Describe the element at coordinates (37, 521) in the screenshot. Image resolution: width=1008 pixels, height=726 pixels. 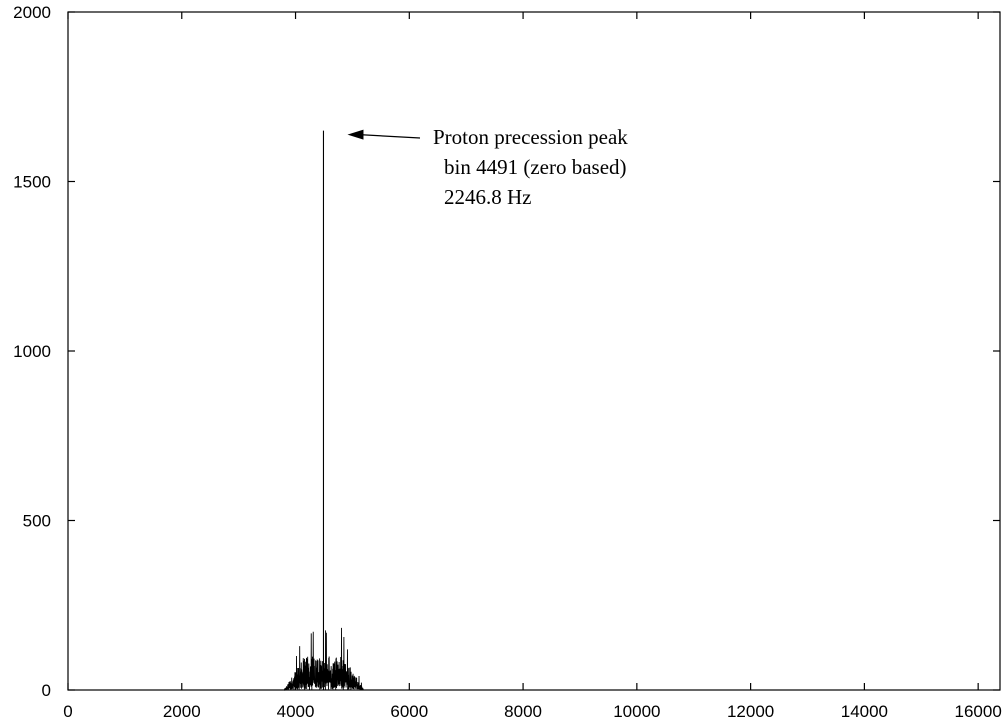
I see `y-tick-label: 500` at that location.